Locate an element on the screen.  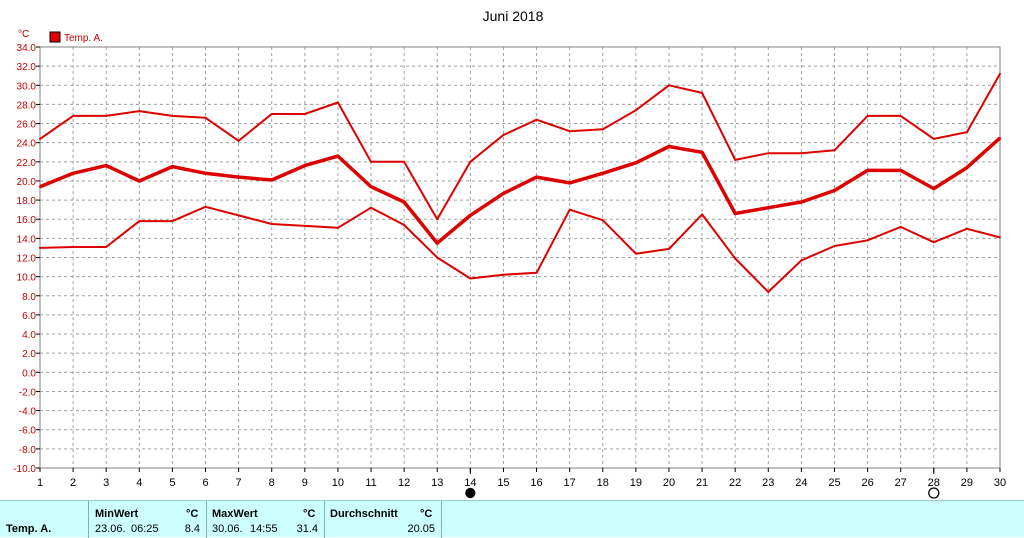
y-tick-label: -6.0 is located at coordinates (28, 431).